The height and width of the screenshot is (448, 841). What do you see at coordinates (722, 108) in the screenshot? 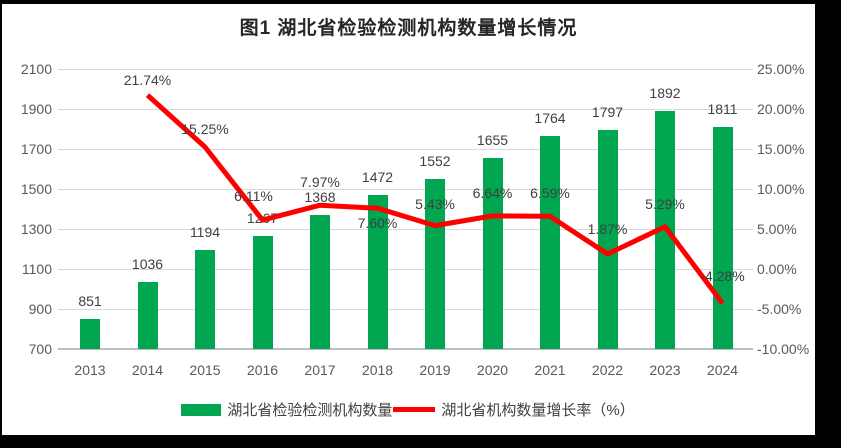
I see `bar-value-label: 1811` at bounding box center [722, 108].